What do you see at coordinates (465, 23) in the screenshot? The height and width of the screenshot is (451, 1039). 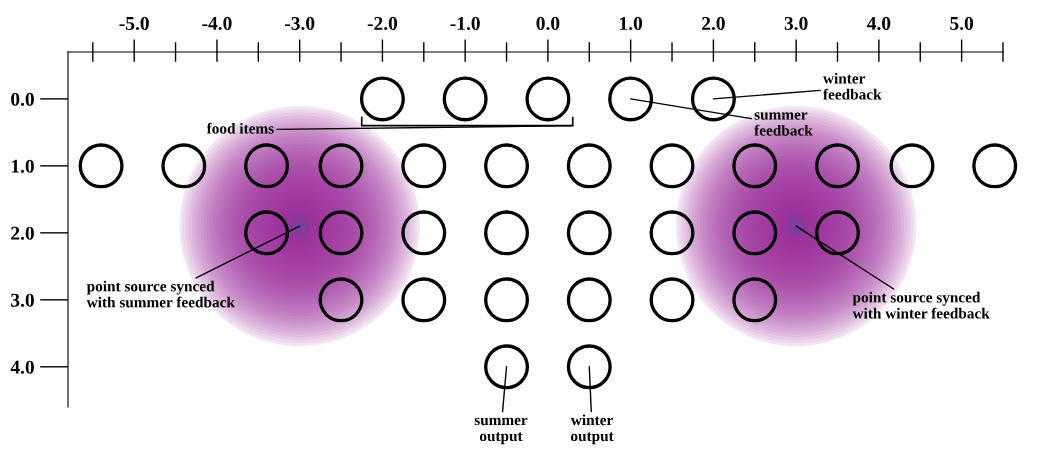 I see `x-tick-label: -1.0` at bounding box center [465, 23].